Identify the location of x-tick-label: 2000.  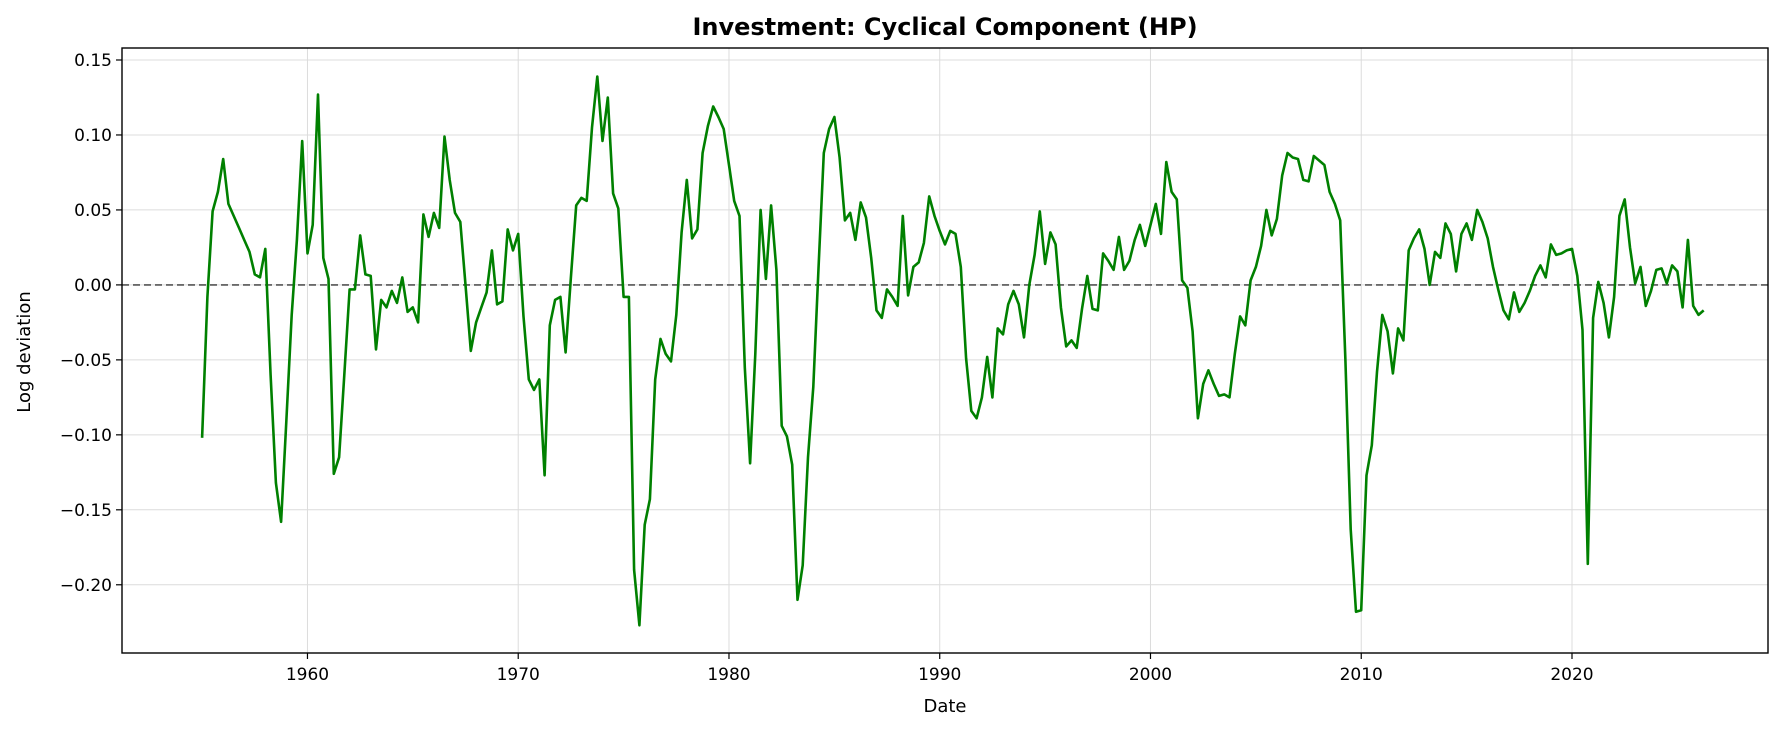
(1150, 675).